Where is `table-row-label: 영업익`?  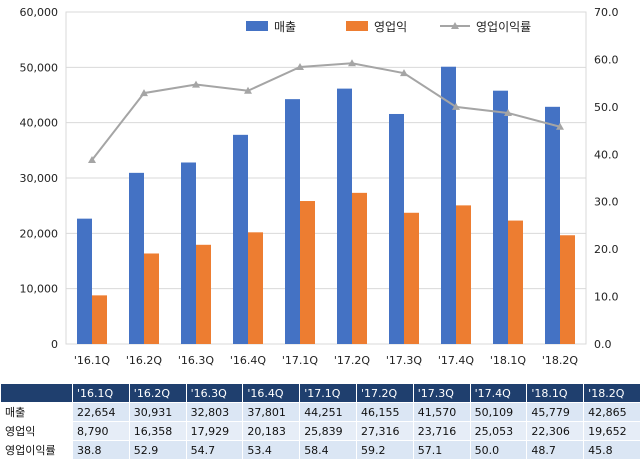
table-row-label: 영업익 is located at coordinates (36, 431).